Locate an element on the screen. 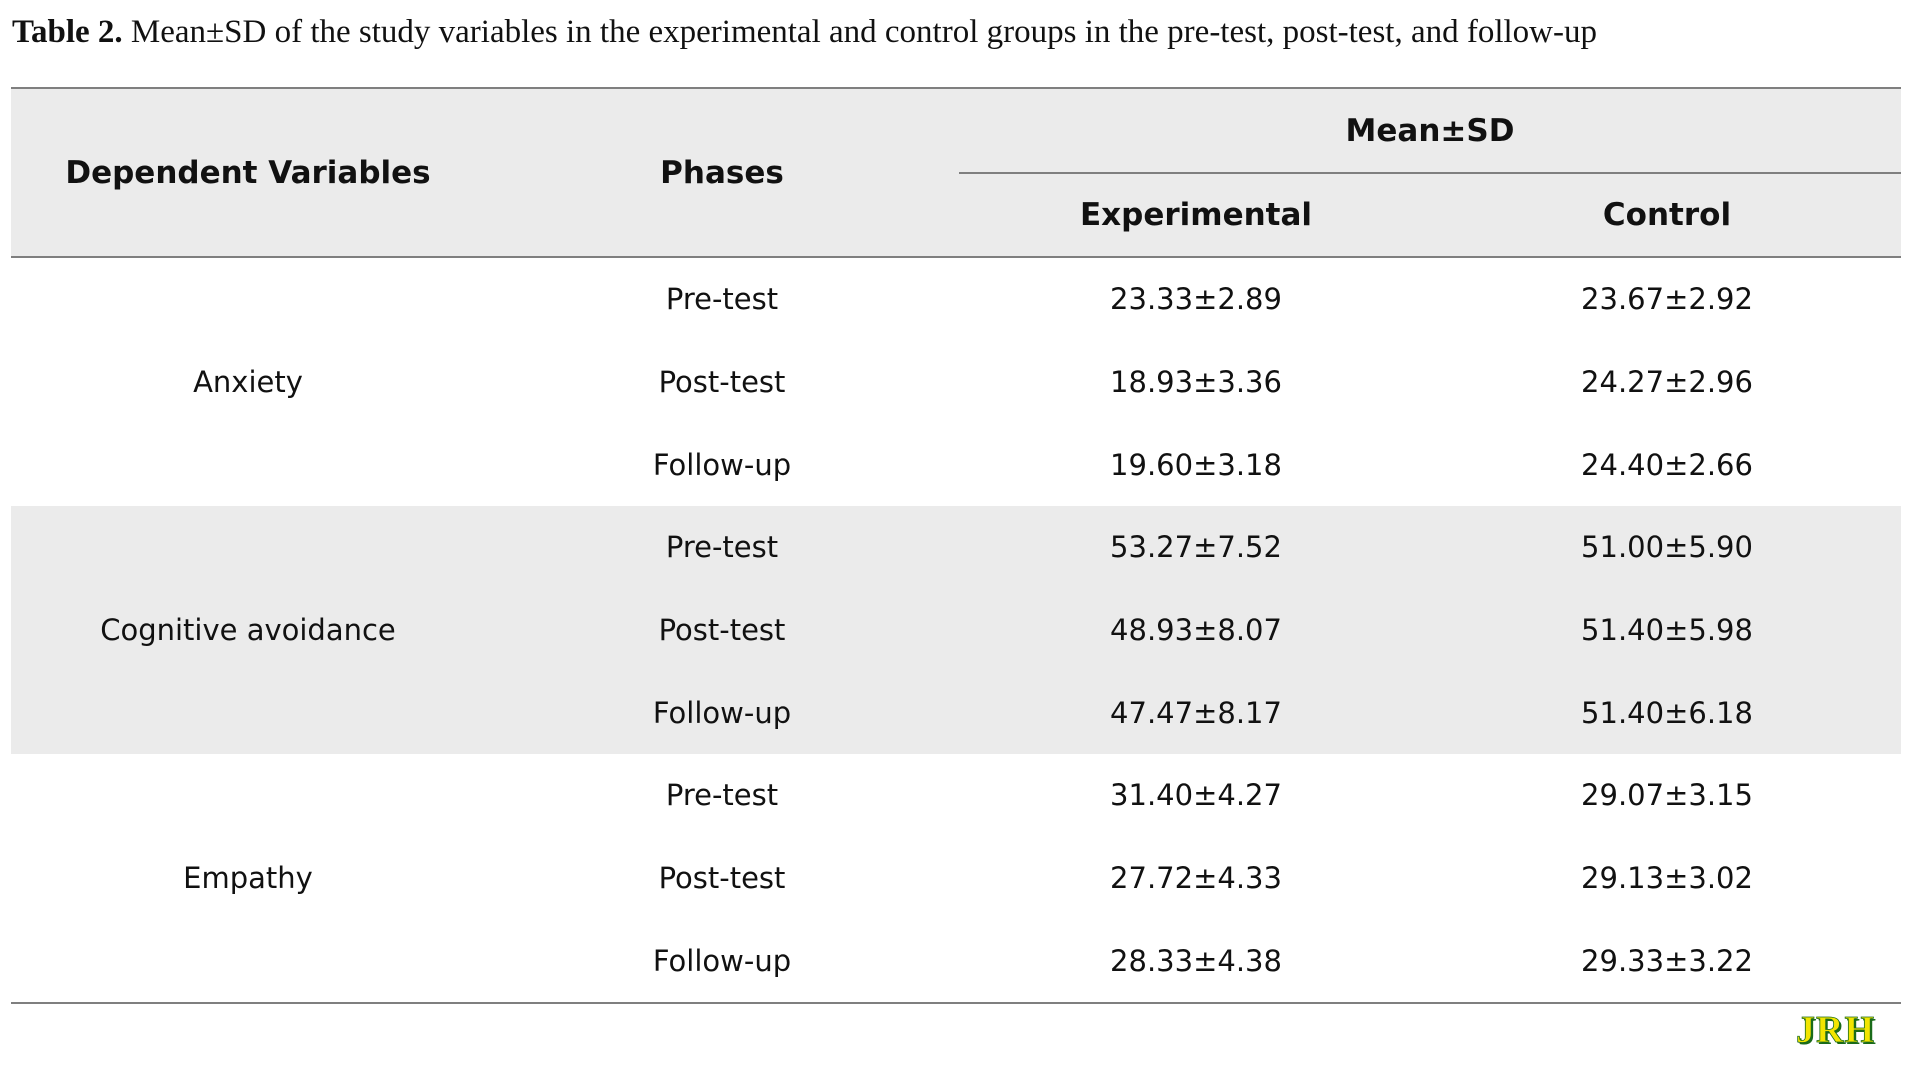 The height and width of the screenshot is (1071, 1912). control-cell: 29.07±3.15 is located at coordinates (1667, 795).